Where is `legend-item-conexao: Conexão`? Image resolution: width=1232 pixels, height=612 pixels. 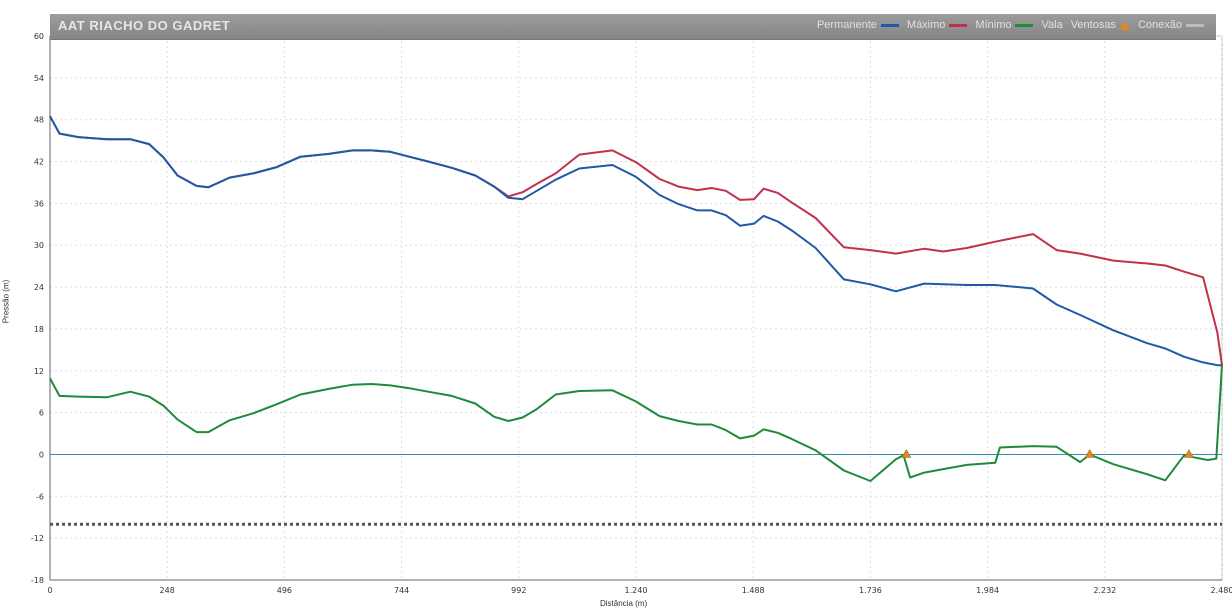
legend-item-conexao: Conexão is located at coordinates (1171, 25).